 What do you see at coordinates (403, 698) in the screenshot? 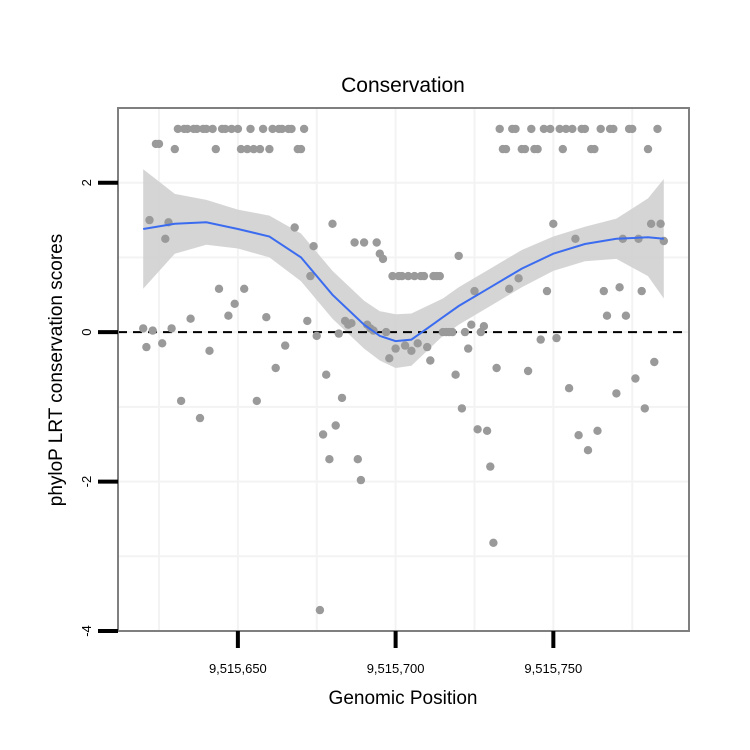
I see `x-axis-label: Genomic Position` at bounding box center [403, 698].